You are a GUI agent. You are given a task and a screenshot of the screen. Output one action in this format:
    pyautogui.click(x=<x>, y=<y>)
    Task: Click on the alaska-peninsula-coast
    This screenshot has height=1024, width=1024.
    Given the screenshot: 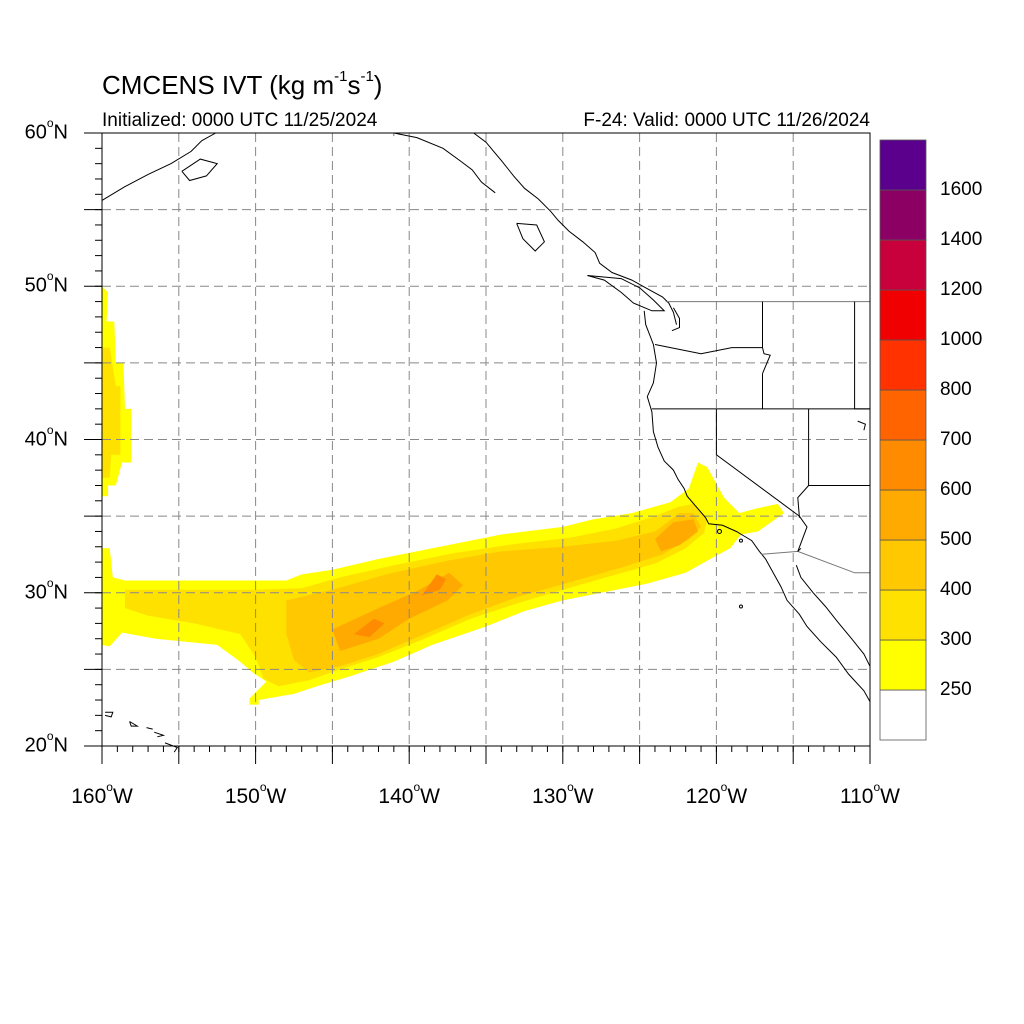 What is the action you would take?
    pyautogui.click(x=158, y=166)
    